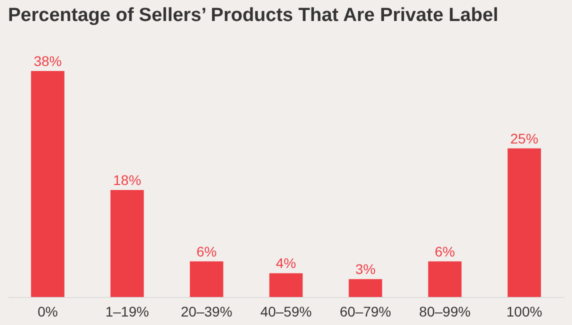 Image resolution: width=572 pixels, height=325 pixels. Describe the element at coordinates (524, 312) in the screenshot. I see `x-tick-label: 100%` at that location.